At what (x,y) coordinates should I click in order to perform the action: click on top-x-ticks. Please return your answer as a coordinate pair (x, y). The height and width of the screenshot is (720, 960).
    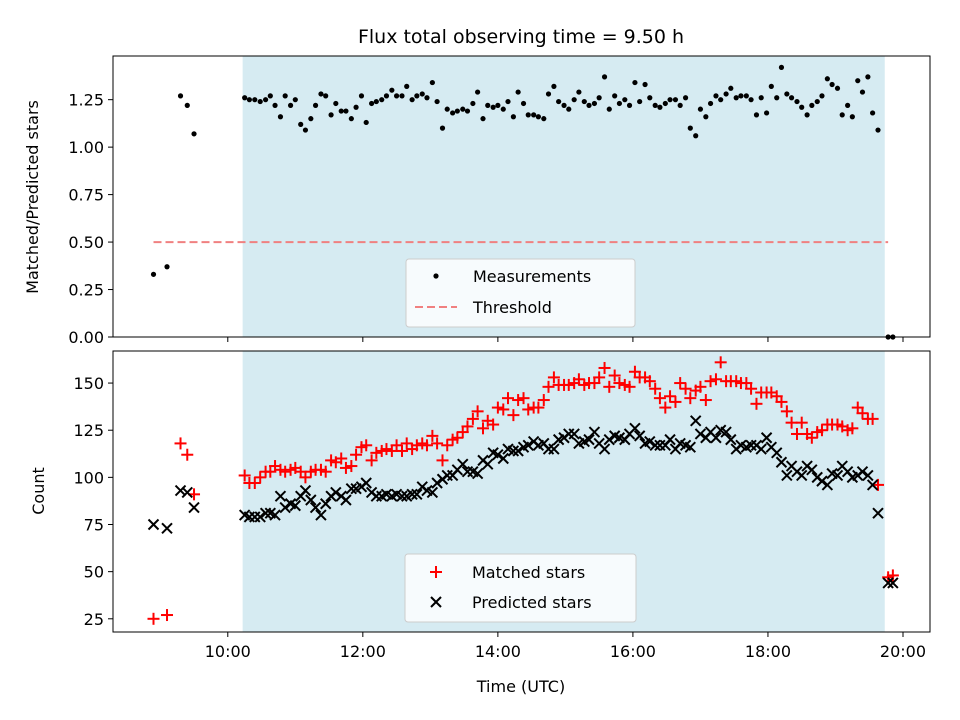
    Looking at the image, I should click on (565, 339).